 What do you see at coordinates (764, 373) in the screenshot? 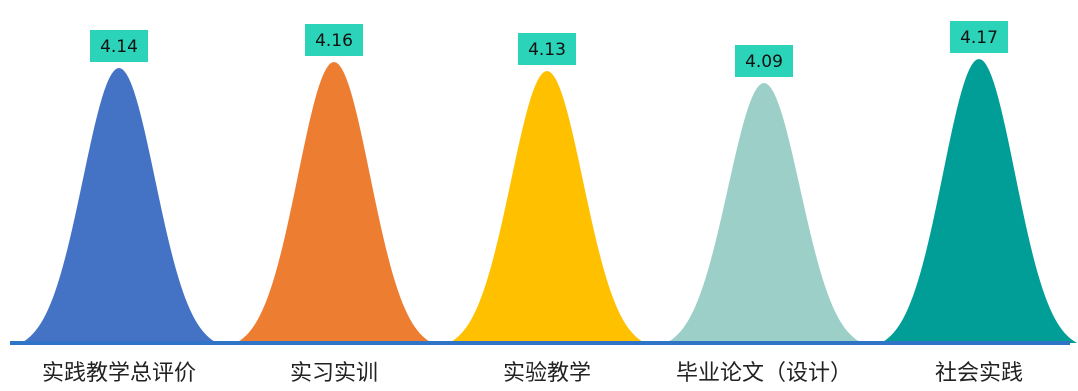
I see `category-label-4: 毕业论文（设计）` at bounding box center [764, 373].